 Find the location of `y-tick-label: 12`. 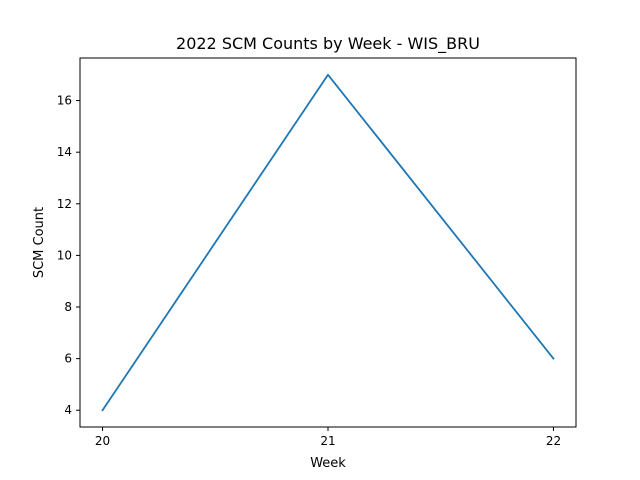

y-tick-label: 12 is located at coordinates (64, 204).